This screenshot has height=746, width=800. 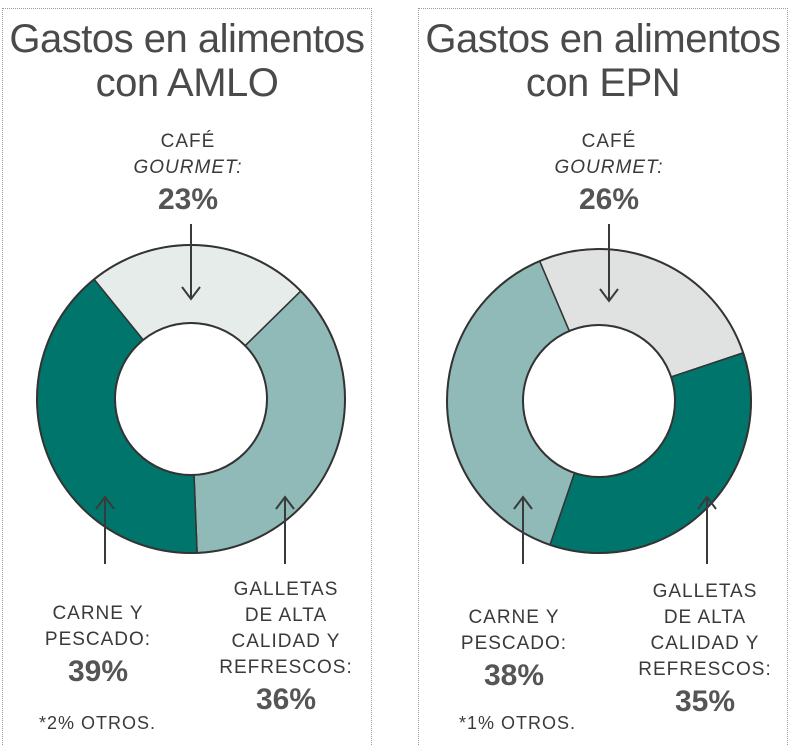 I want to click on label-cafe-gourmet: CAFÉ GOURMET: 26%, so click(x=609, y=174).